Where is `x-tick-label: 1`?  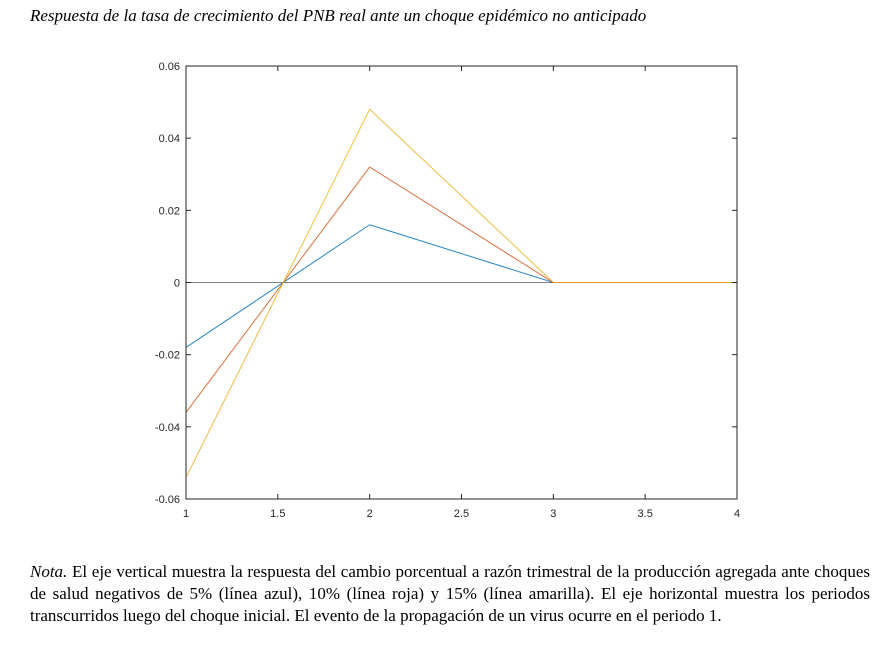
x-tick-label: 1 is located at coordinates (186, 514).